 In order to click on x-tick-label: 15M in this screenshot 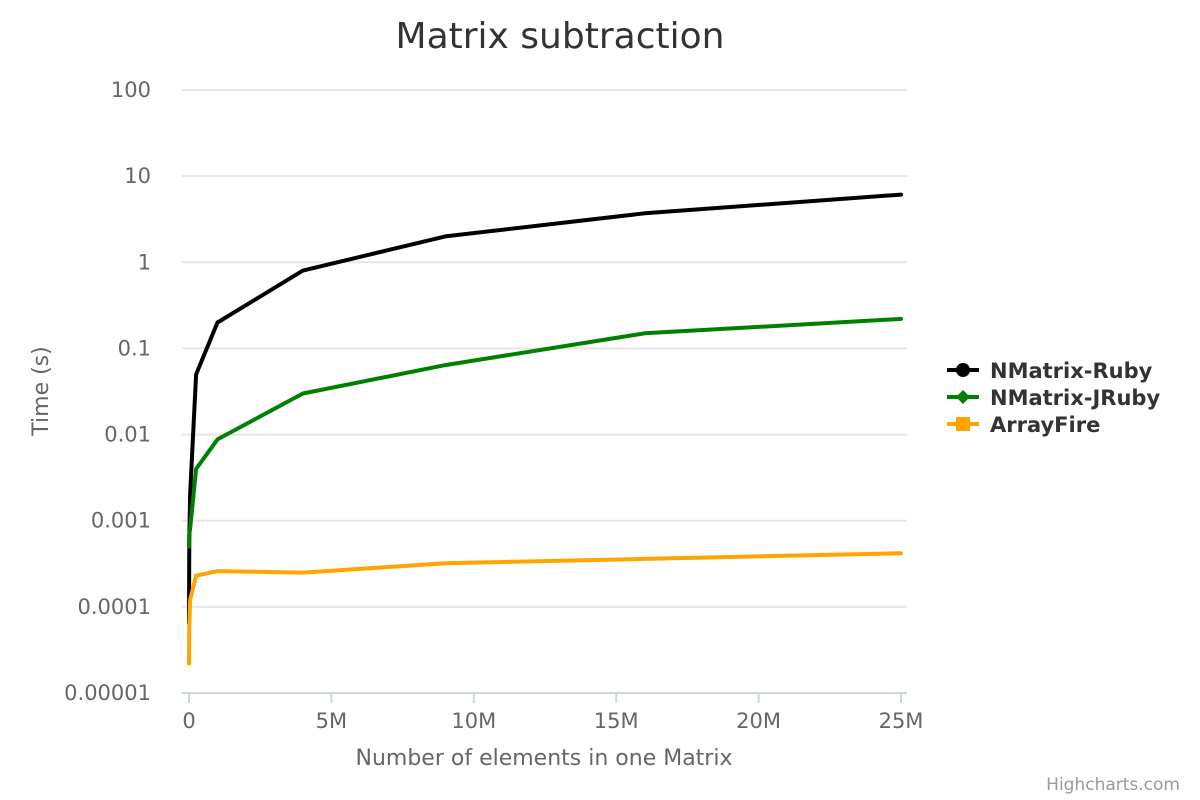, I will do `click(616, 721)`.